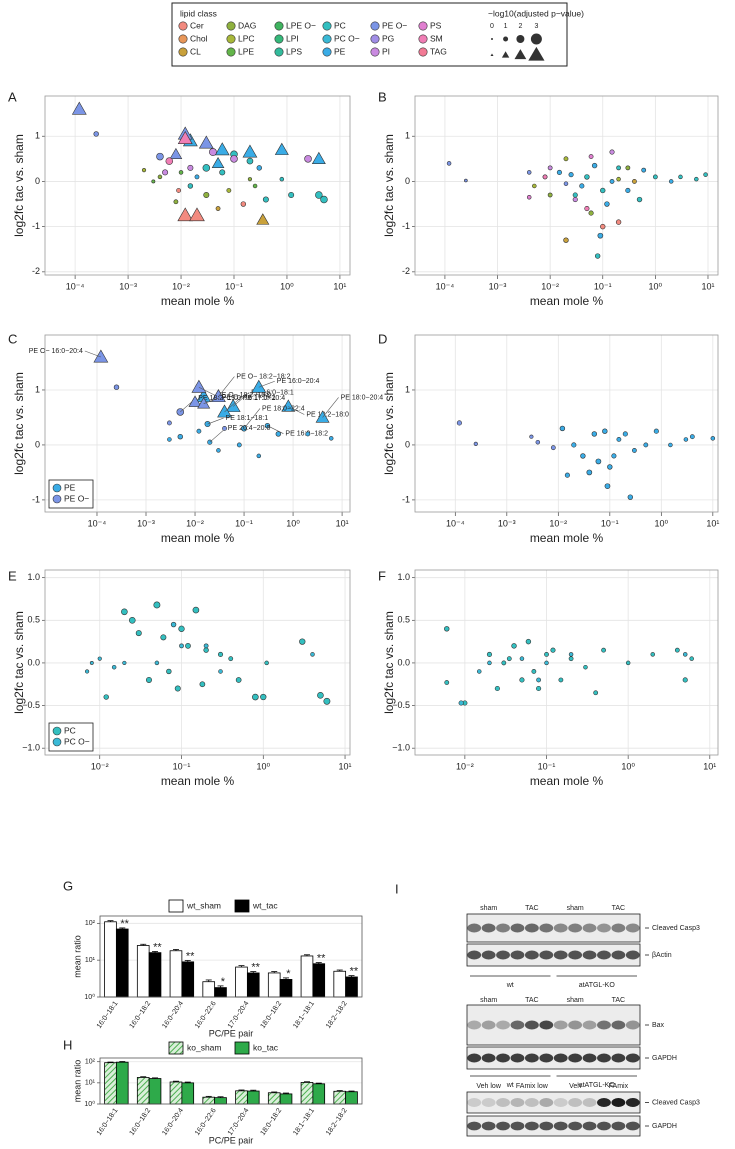 The height and width of the screenshot is (1149, 735). Describe the element at coordinates (288, 974) in the screenshot. I see `significance-label: *` at that location.